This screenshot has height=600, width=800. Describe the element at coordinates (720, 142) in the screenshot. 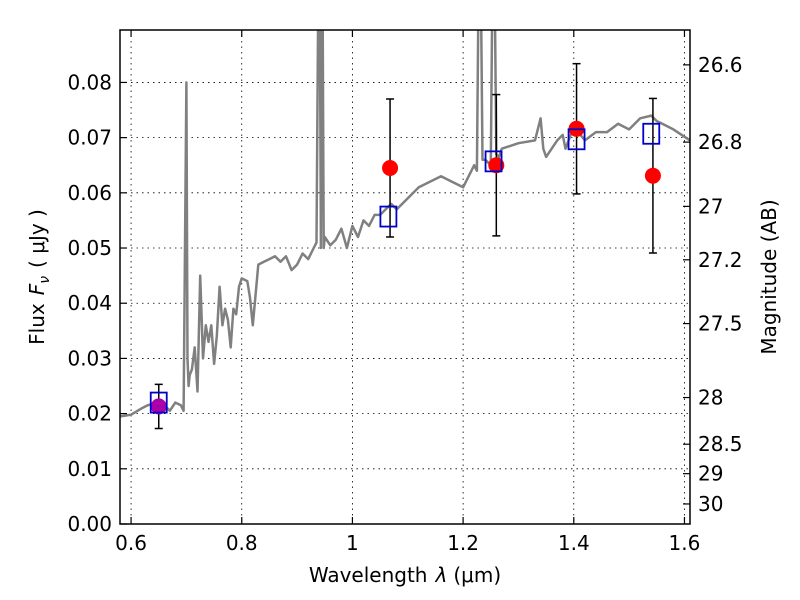

I see `y2-tick-label: 26.8` at that location.